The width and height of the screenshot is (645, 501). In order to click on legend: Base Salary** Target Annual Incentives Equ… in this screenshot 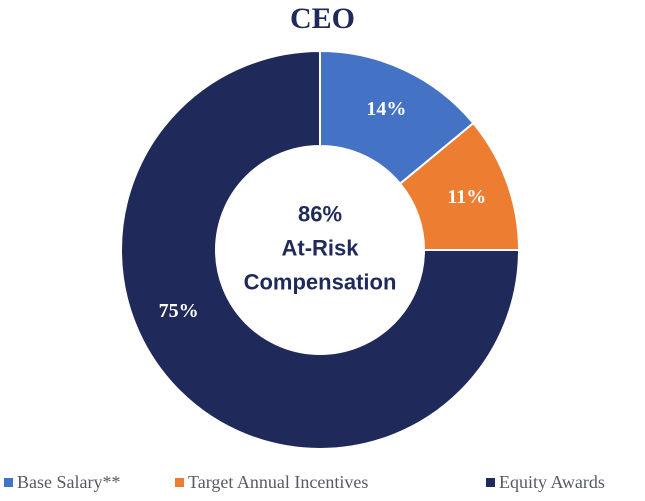, I will do `click(322, 485)`.